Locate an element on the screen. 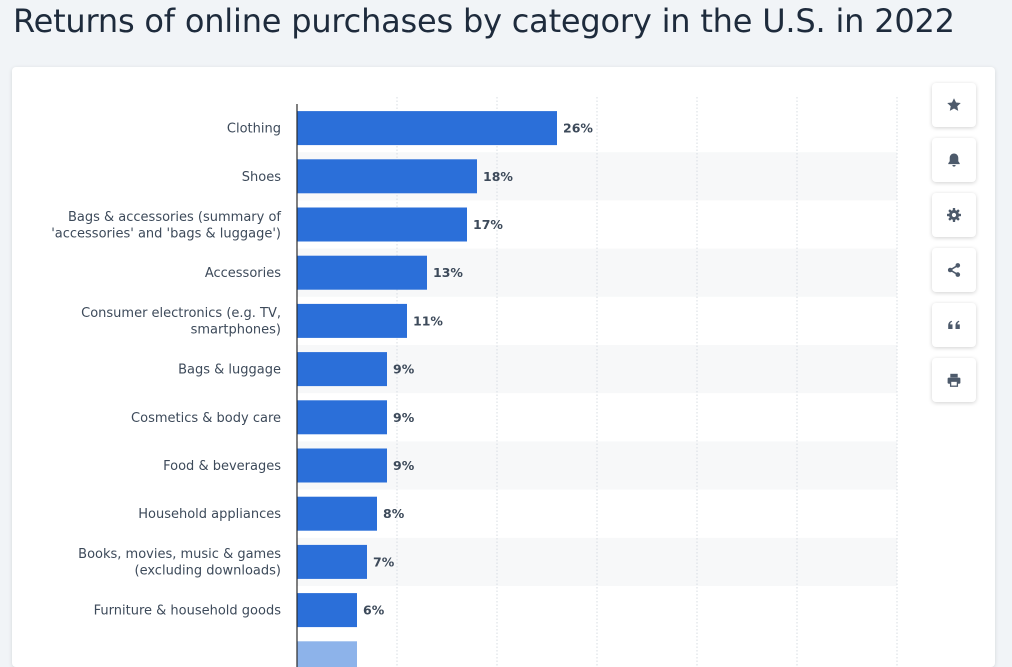  settings-button is located at coordinates (954, 215).